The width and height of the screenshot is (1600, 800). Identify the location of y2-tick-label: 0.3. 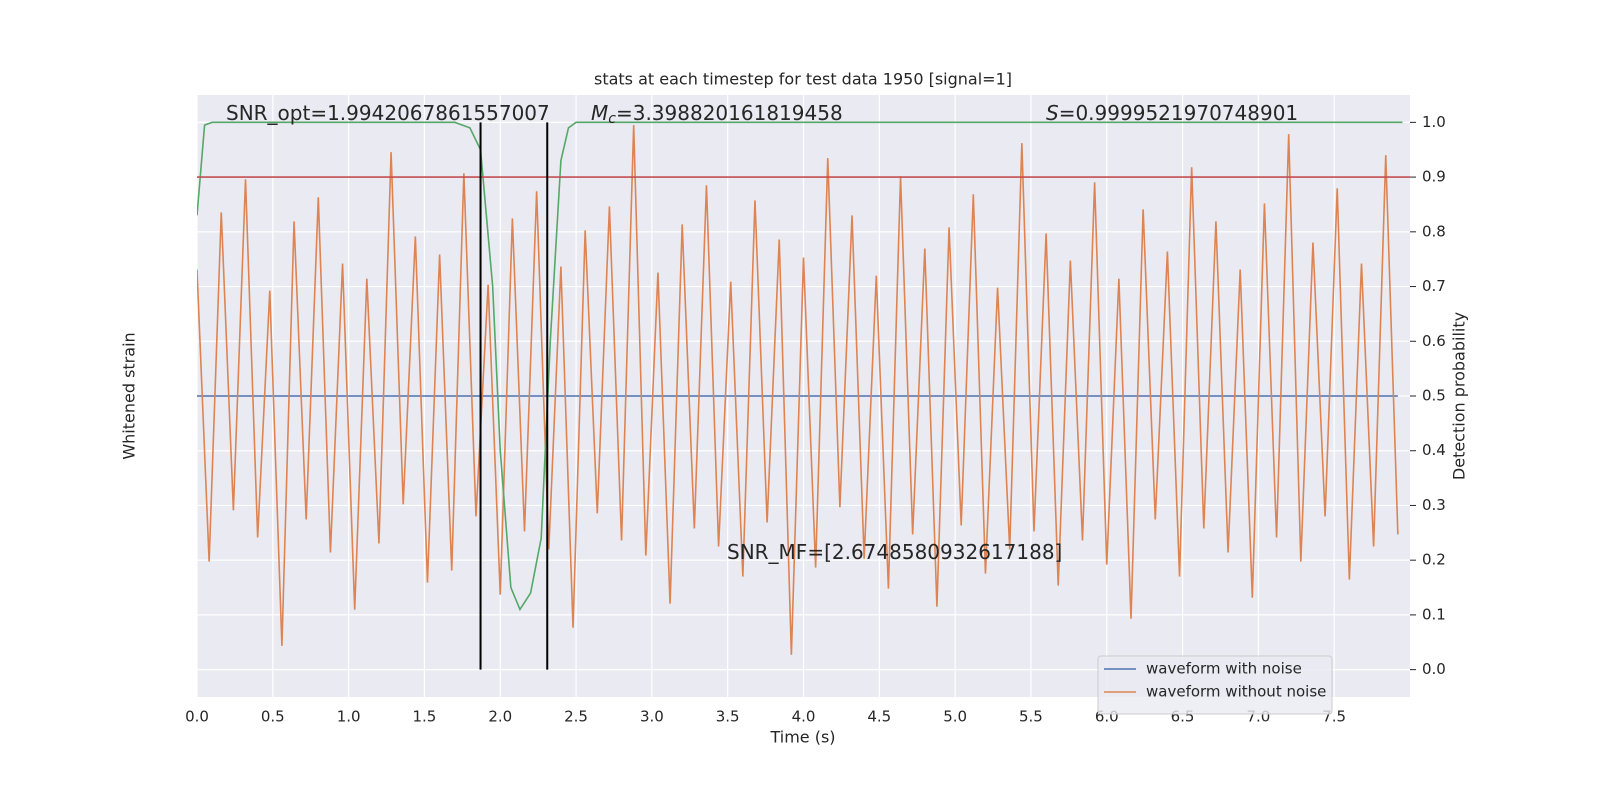
(1434, 505).